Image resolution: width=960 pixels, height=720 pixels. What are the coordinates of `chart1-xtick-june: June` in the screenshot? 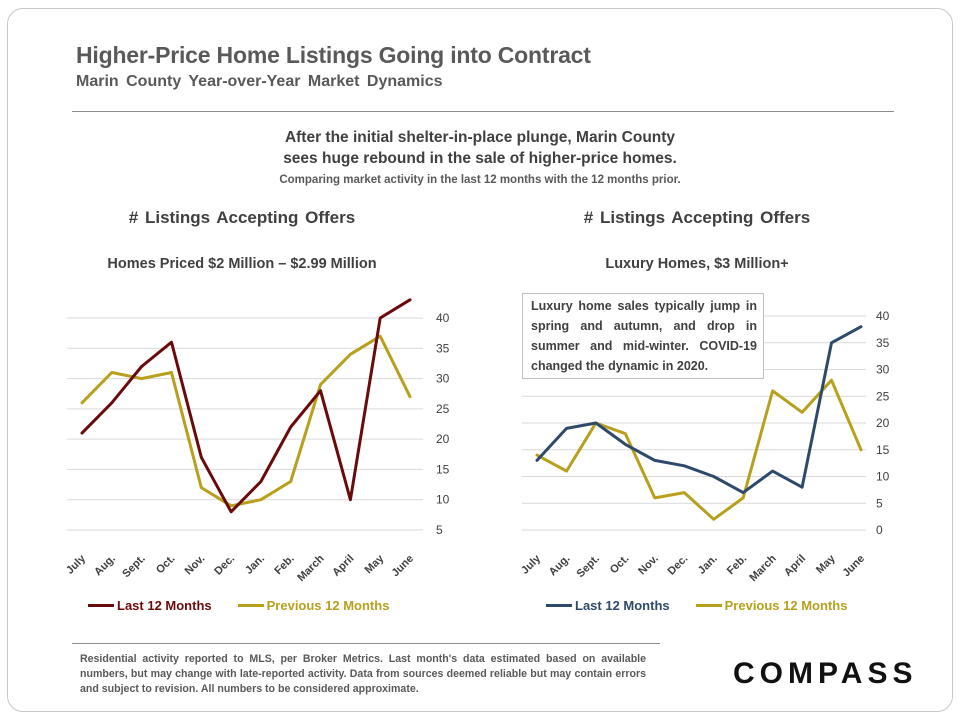 It's located at (402, 566).